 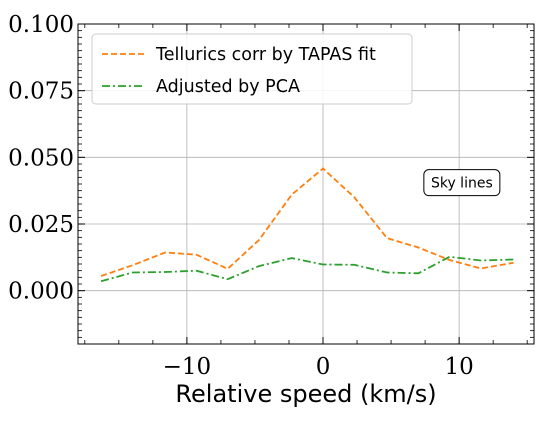 What do you see at coordinates (458, 367) in the screenshot?
I see `x-tick-label: 10` at bounding box center [458, 367].